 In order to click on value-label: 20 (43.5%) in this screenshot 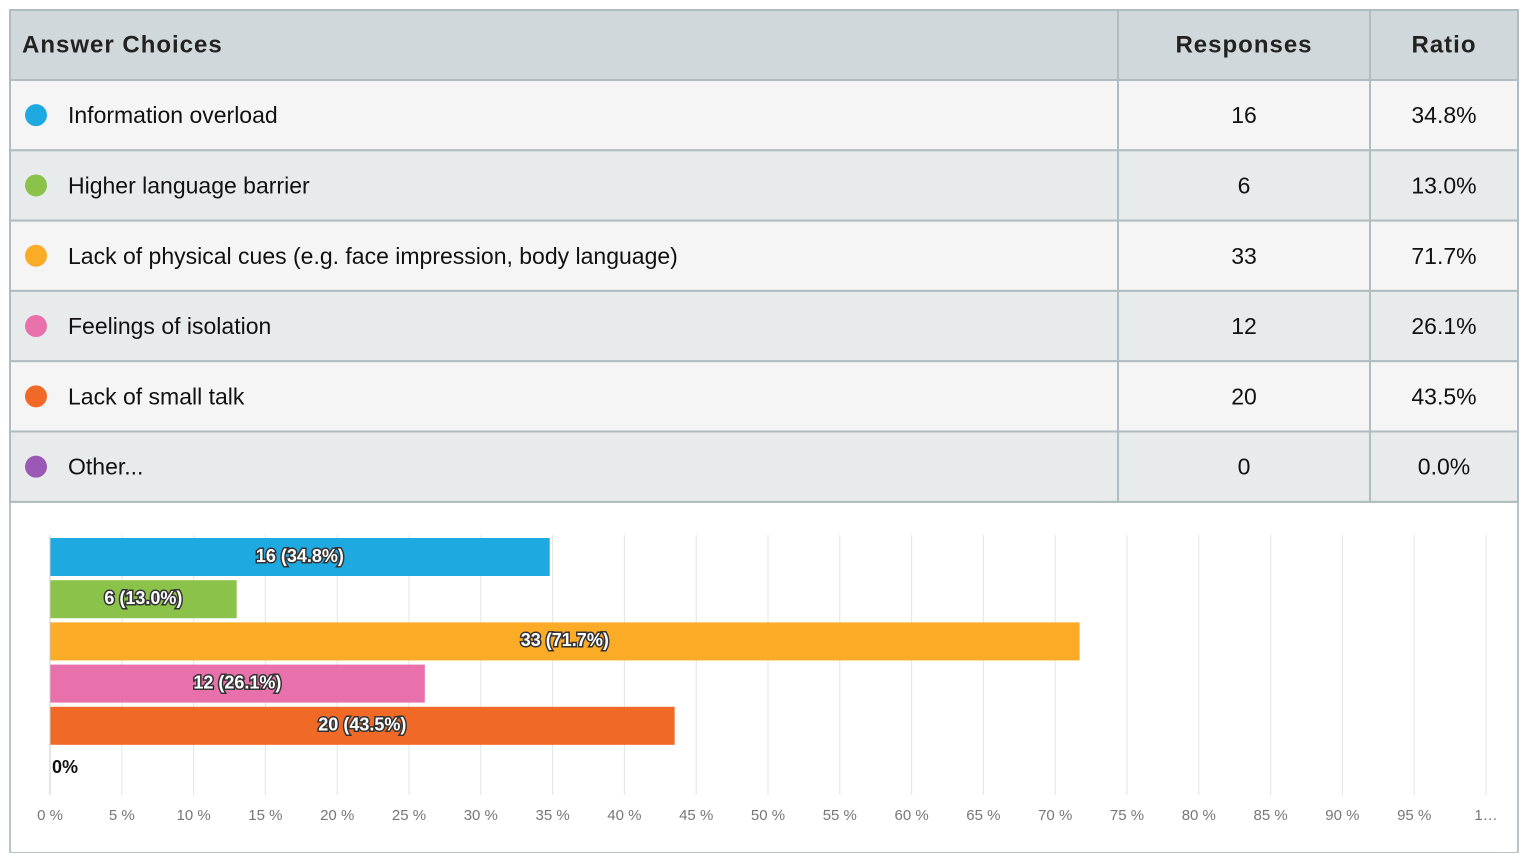, I will do `click(362, 725)`.